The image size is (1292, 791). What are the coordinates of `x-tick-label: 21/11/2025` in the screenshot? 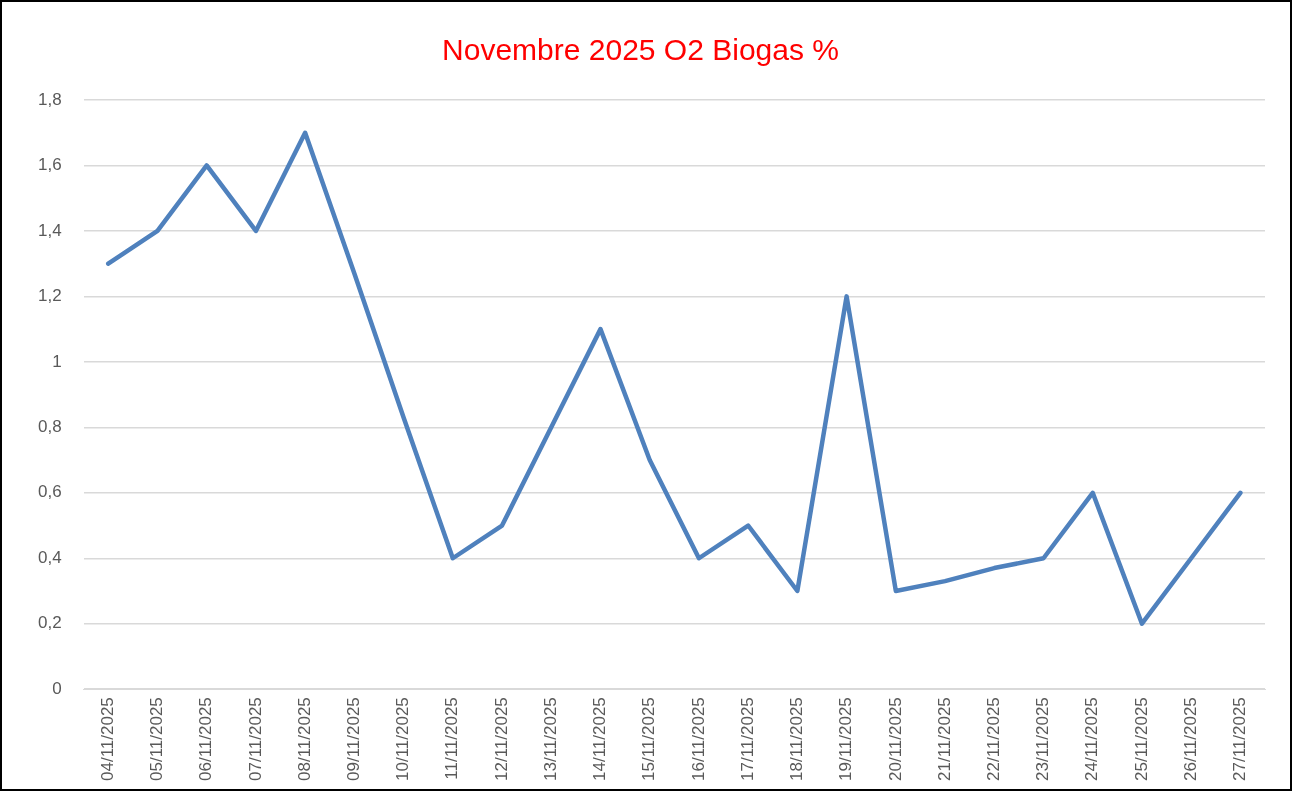 It's located at (944, 739).